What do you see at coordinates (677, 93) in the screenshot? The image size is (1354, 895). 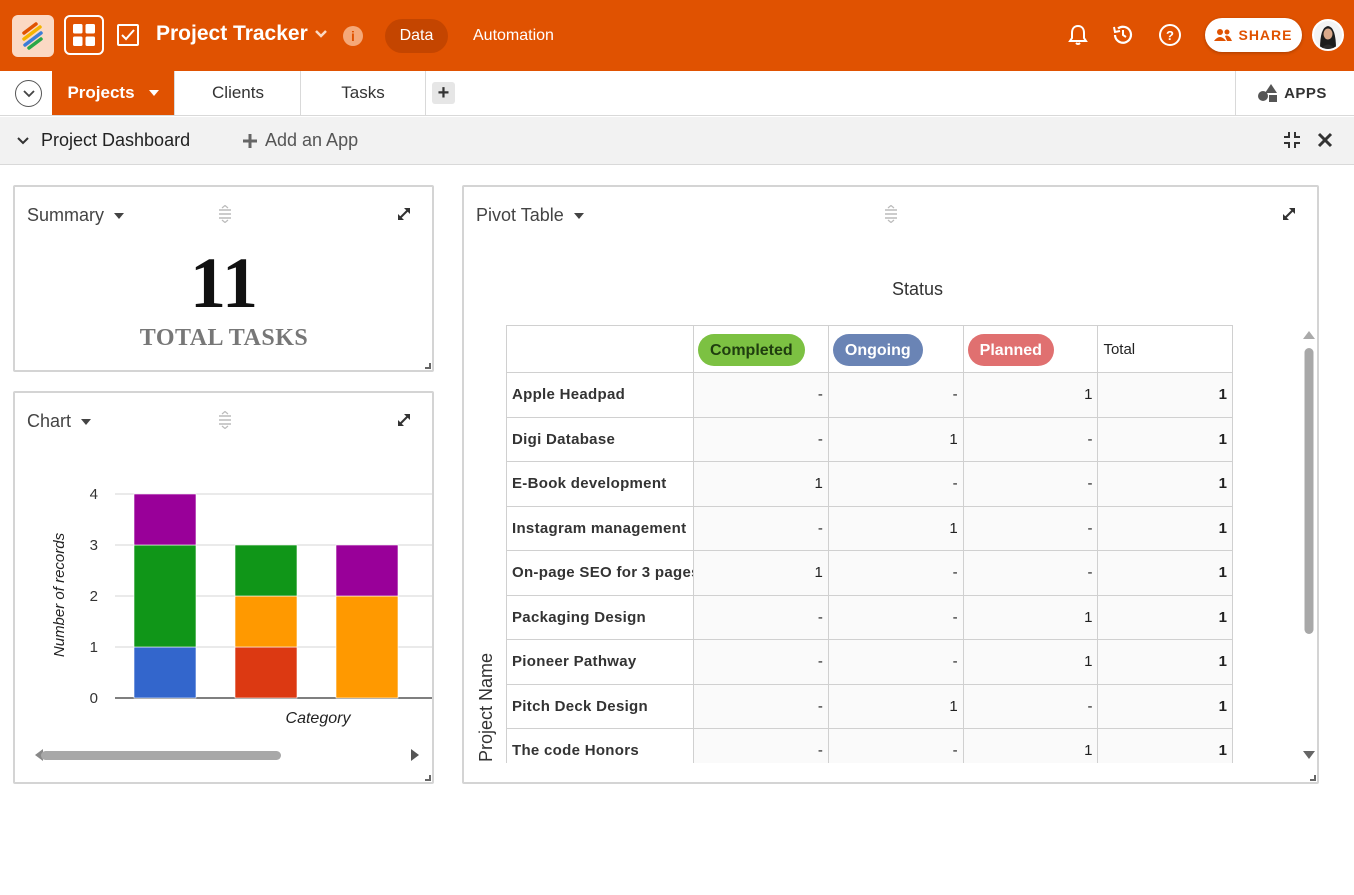 I see `page-tab-bar: Projects Clients Tasks + APPS` at bounding box center [677, 93].